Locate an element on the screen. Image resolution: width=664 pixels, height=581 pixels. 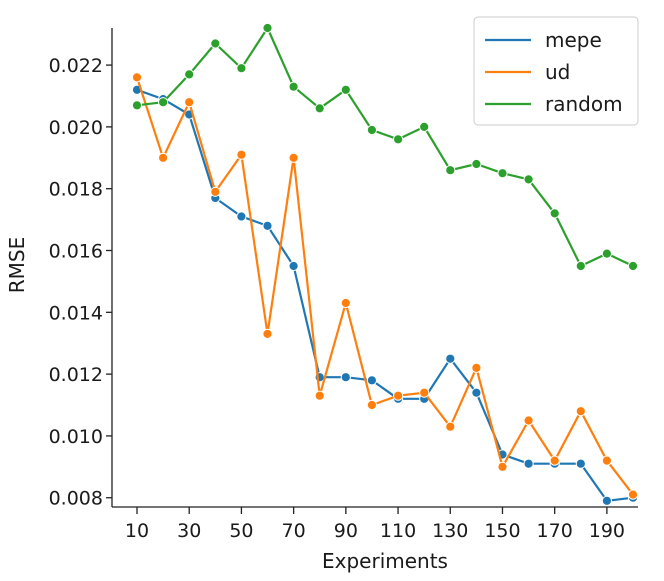
y-tick-label: 0.016 is located at coordinates (76, 252).